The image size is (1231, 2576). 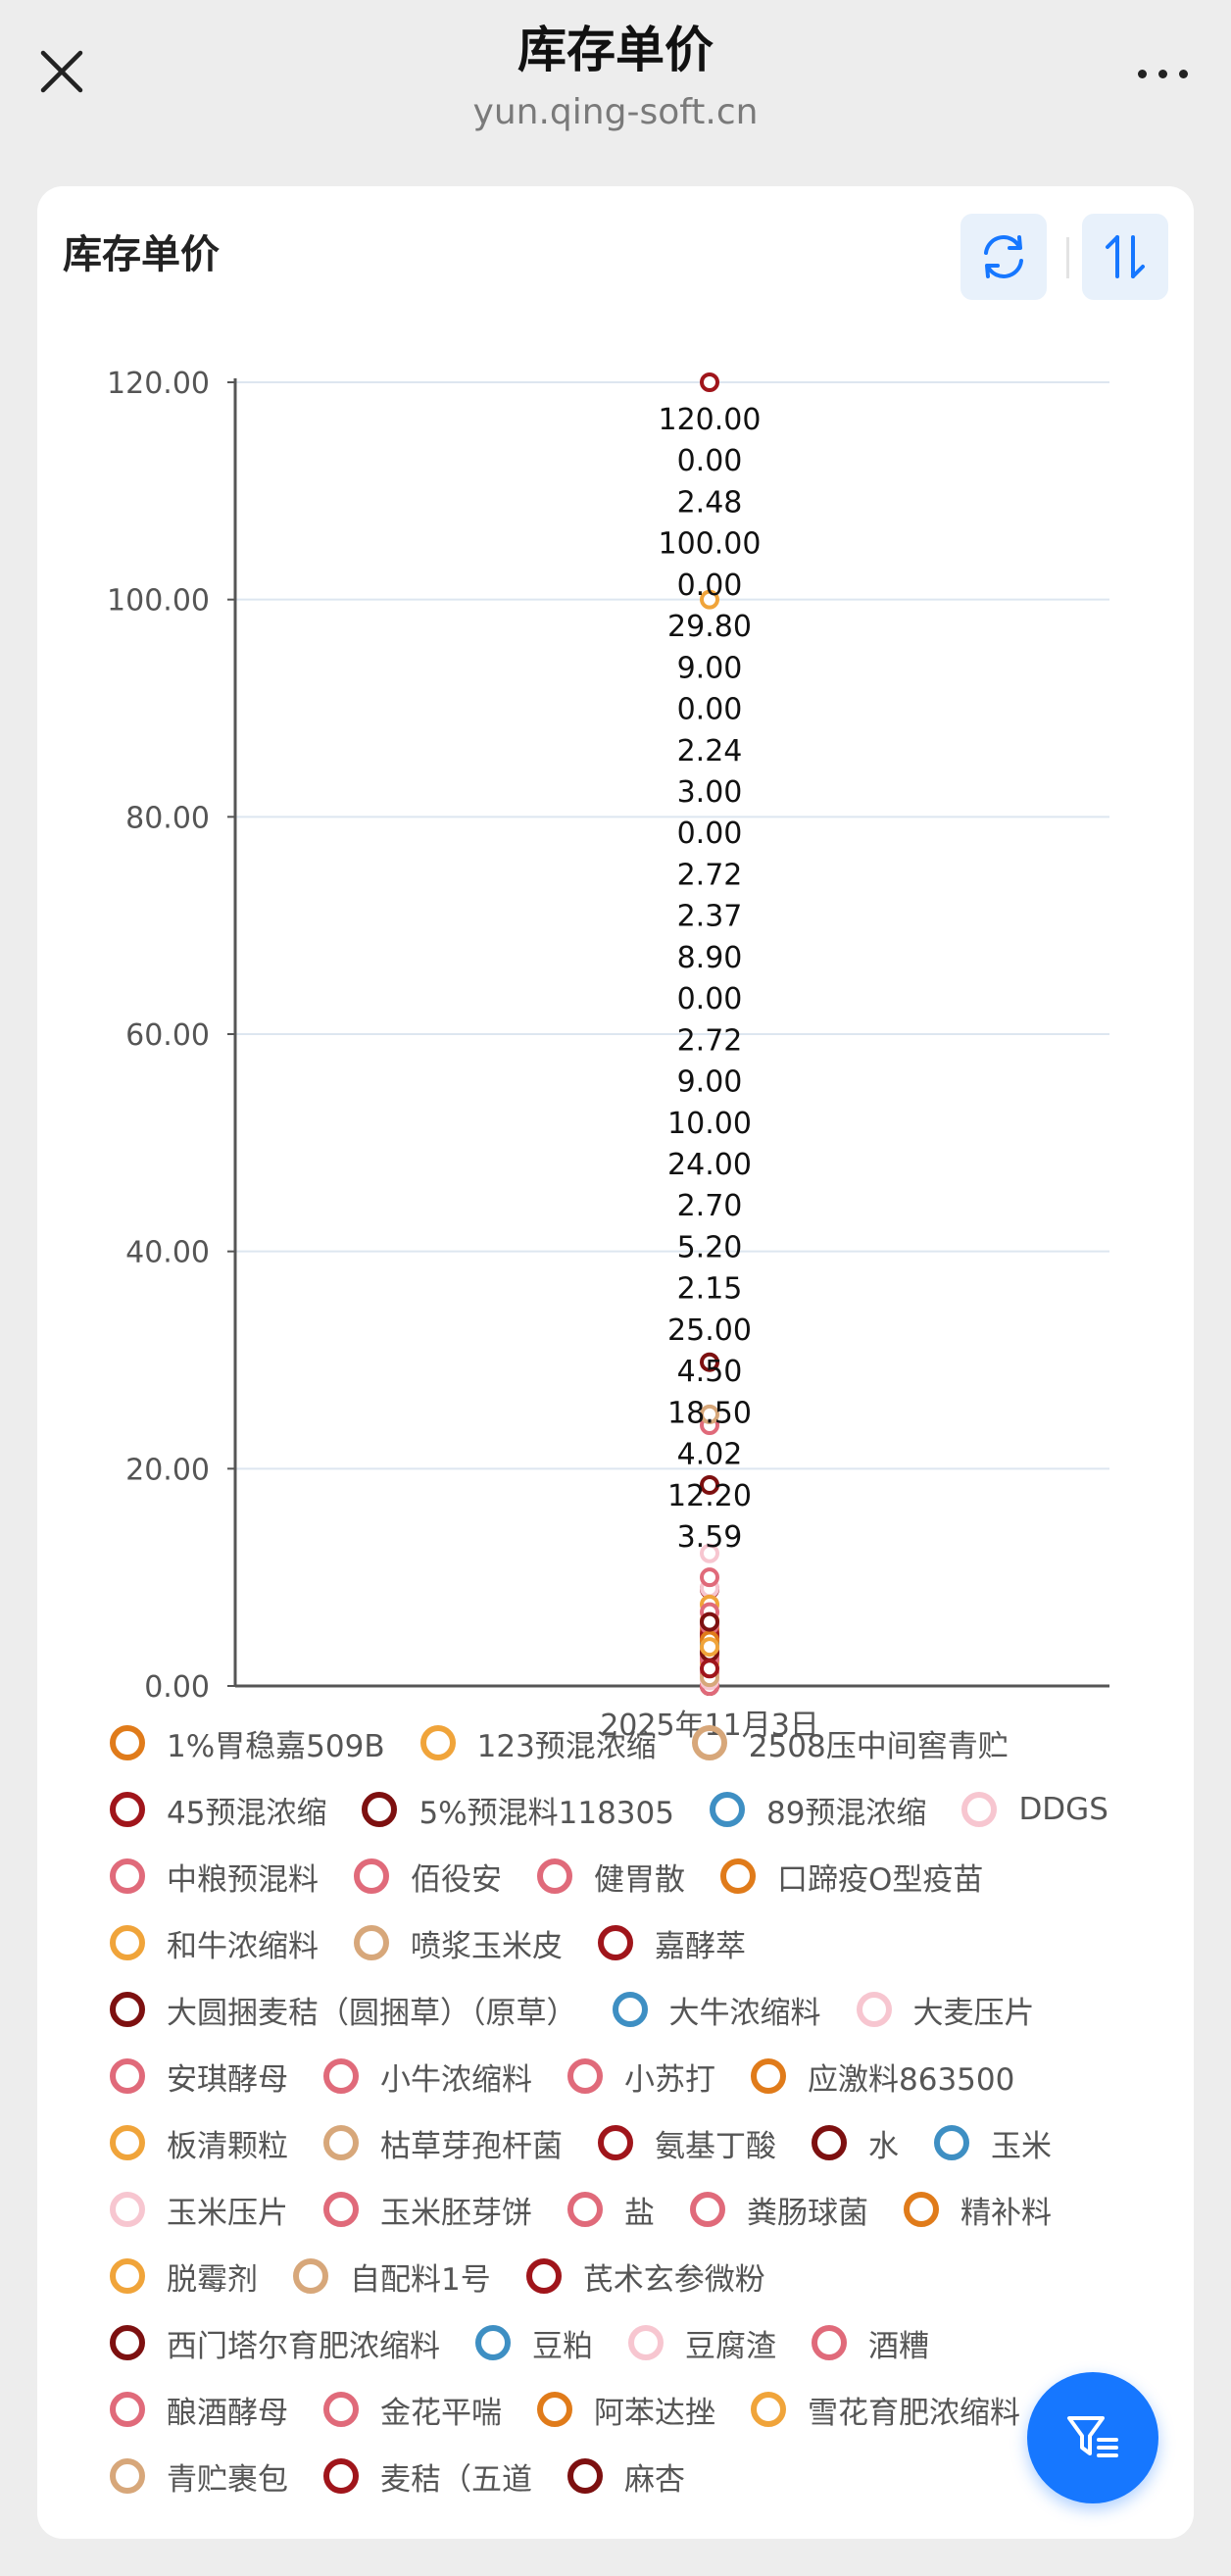 I want to click on legend-item: 玉米, so click(x=993, y=2142).